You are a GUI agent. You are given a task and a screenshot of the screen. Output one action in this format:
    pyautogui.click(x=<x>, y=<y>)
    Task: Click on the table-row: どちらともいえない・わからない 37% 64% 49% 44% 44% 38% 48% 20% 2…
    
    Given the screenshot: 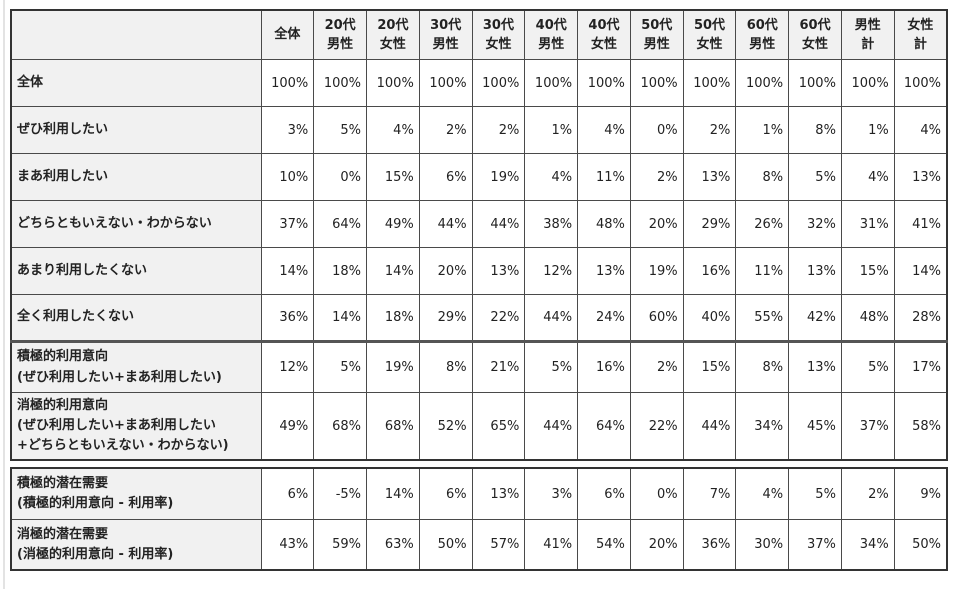 What is the action you would take?
    pyautogui.click(x=479, y=224)
    